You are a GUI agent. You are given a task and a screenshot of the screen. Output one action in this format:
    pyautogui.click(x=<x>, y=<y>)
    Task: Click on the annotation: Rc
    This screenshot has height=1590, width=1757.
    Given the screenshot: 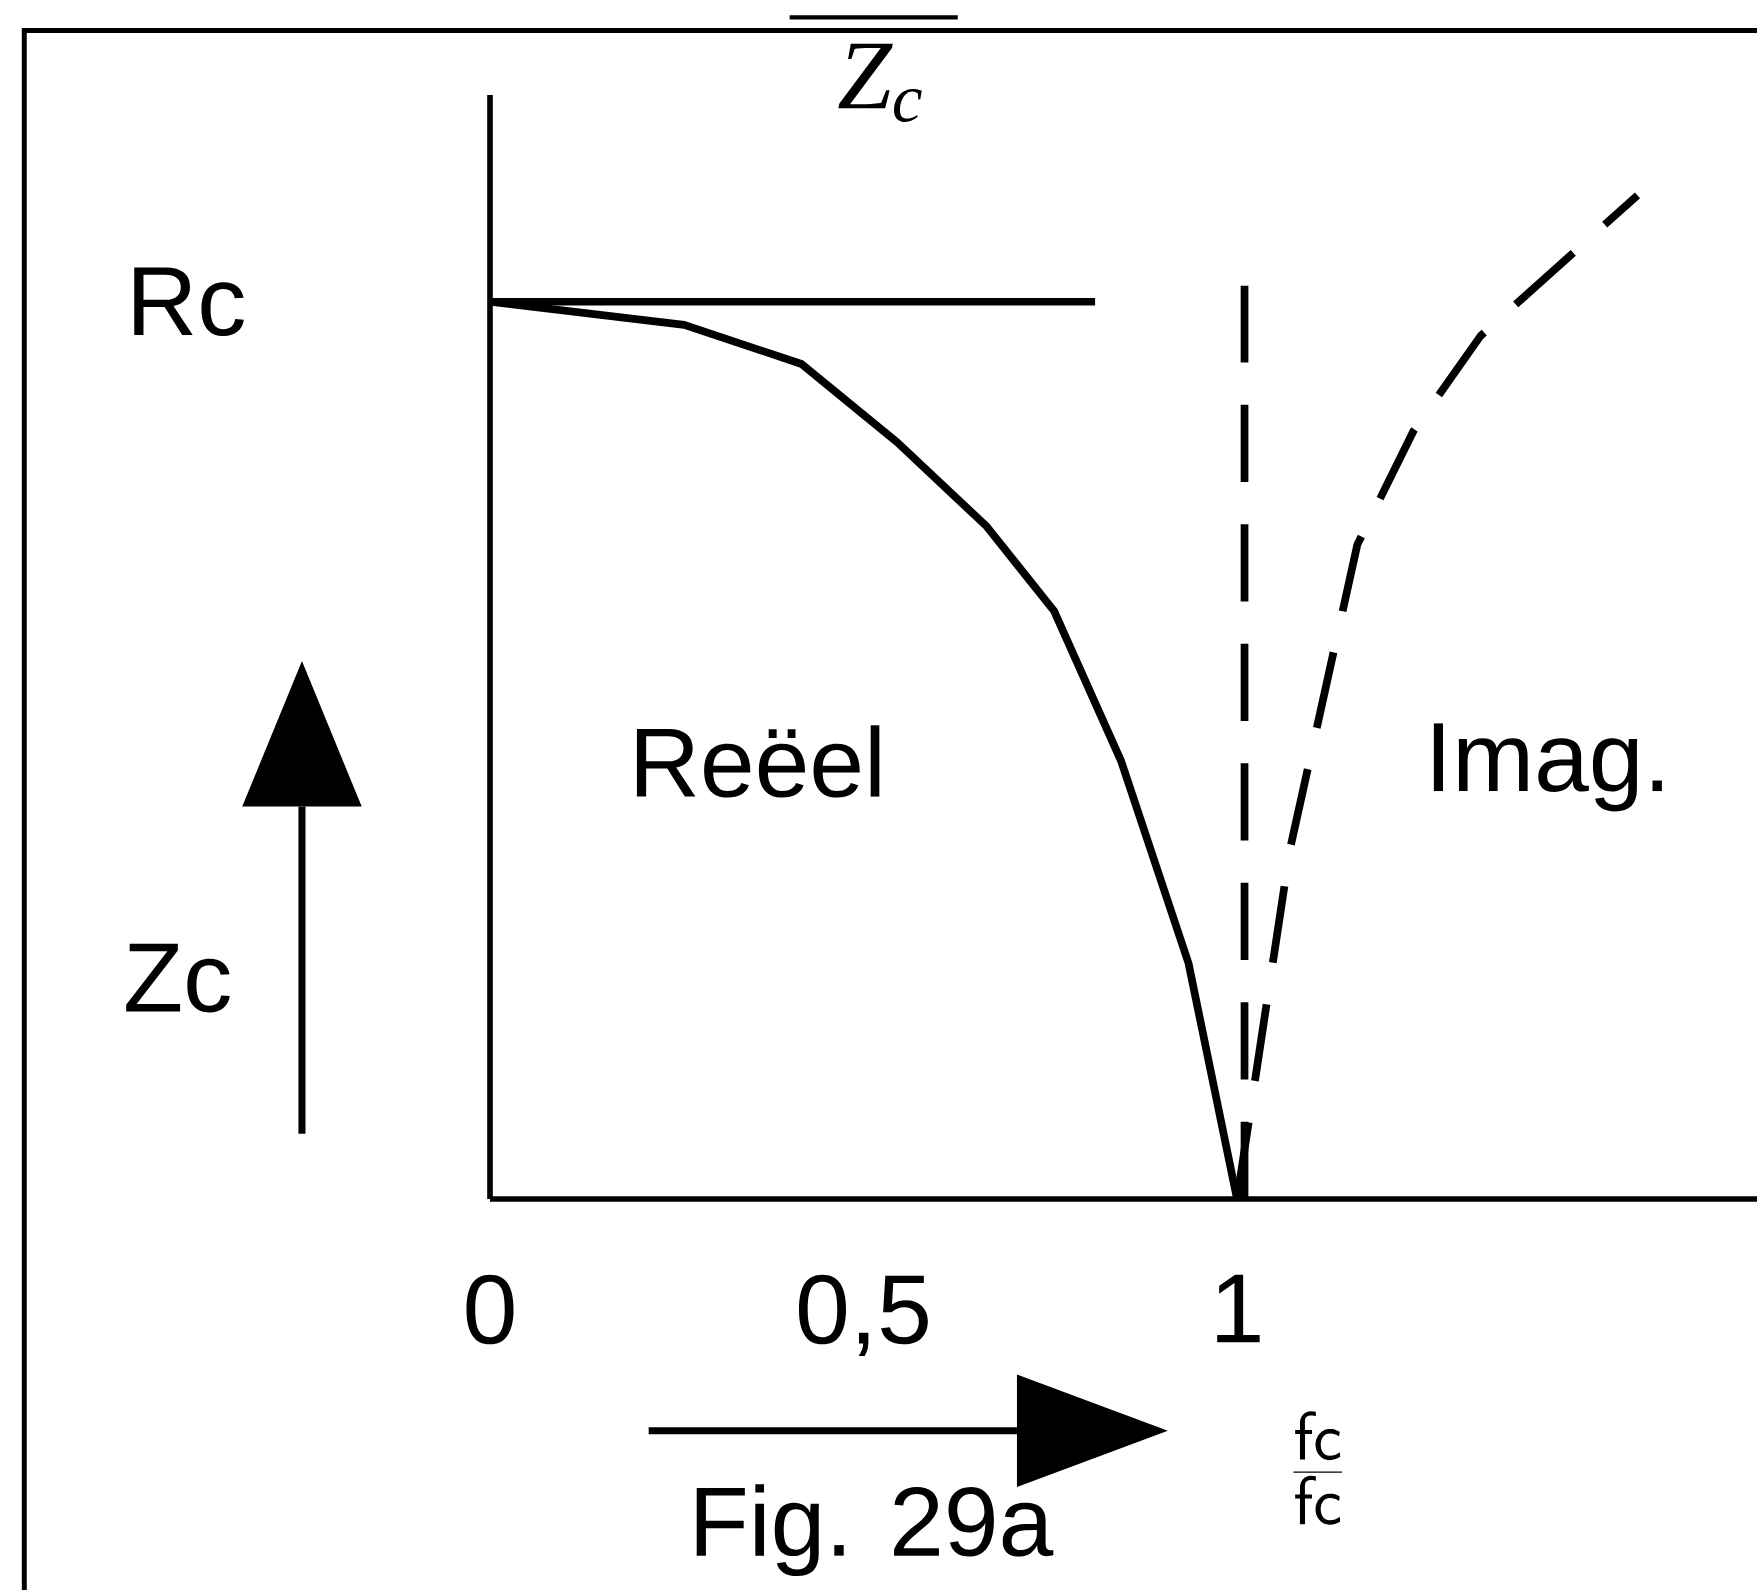 What is the action you would take?
    pyautogui.click(x=189, y=302)
    